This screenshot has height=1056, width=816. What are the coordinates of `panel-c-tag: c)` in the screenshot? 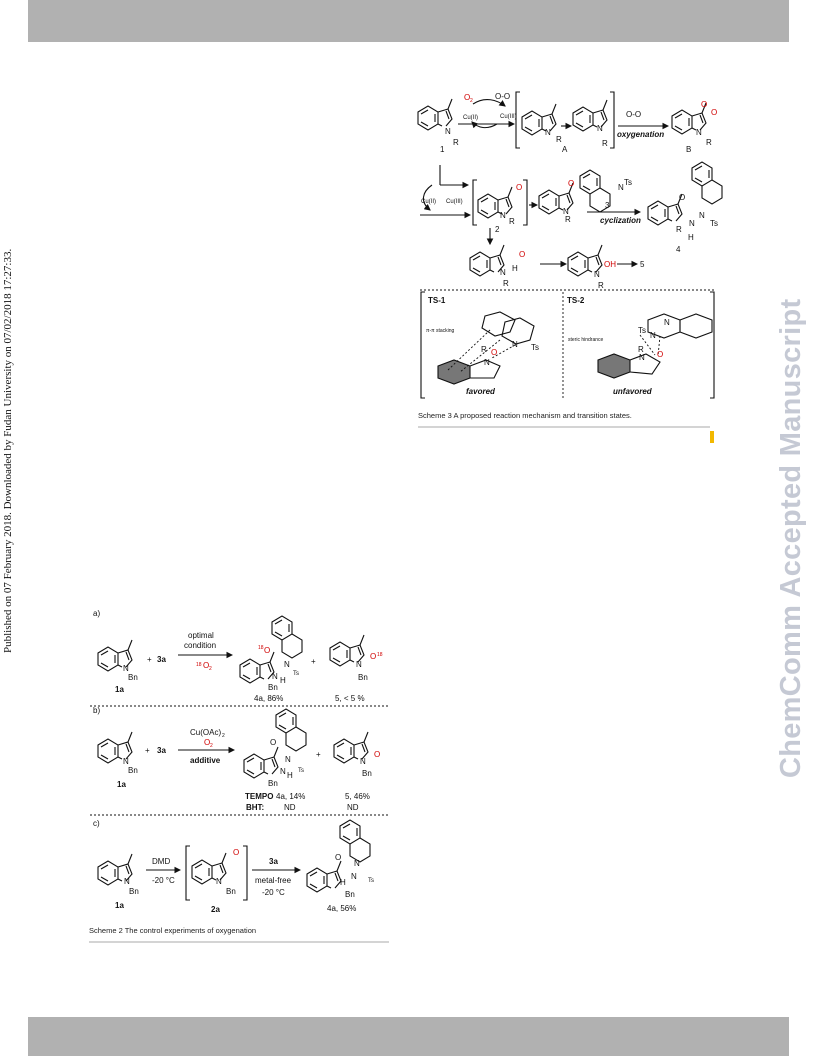 It's located at (96, 823).